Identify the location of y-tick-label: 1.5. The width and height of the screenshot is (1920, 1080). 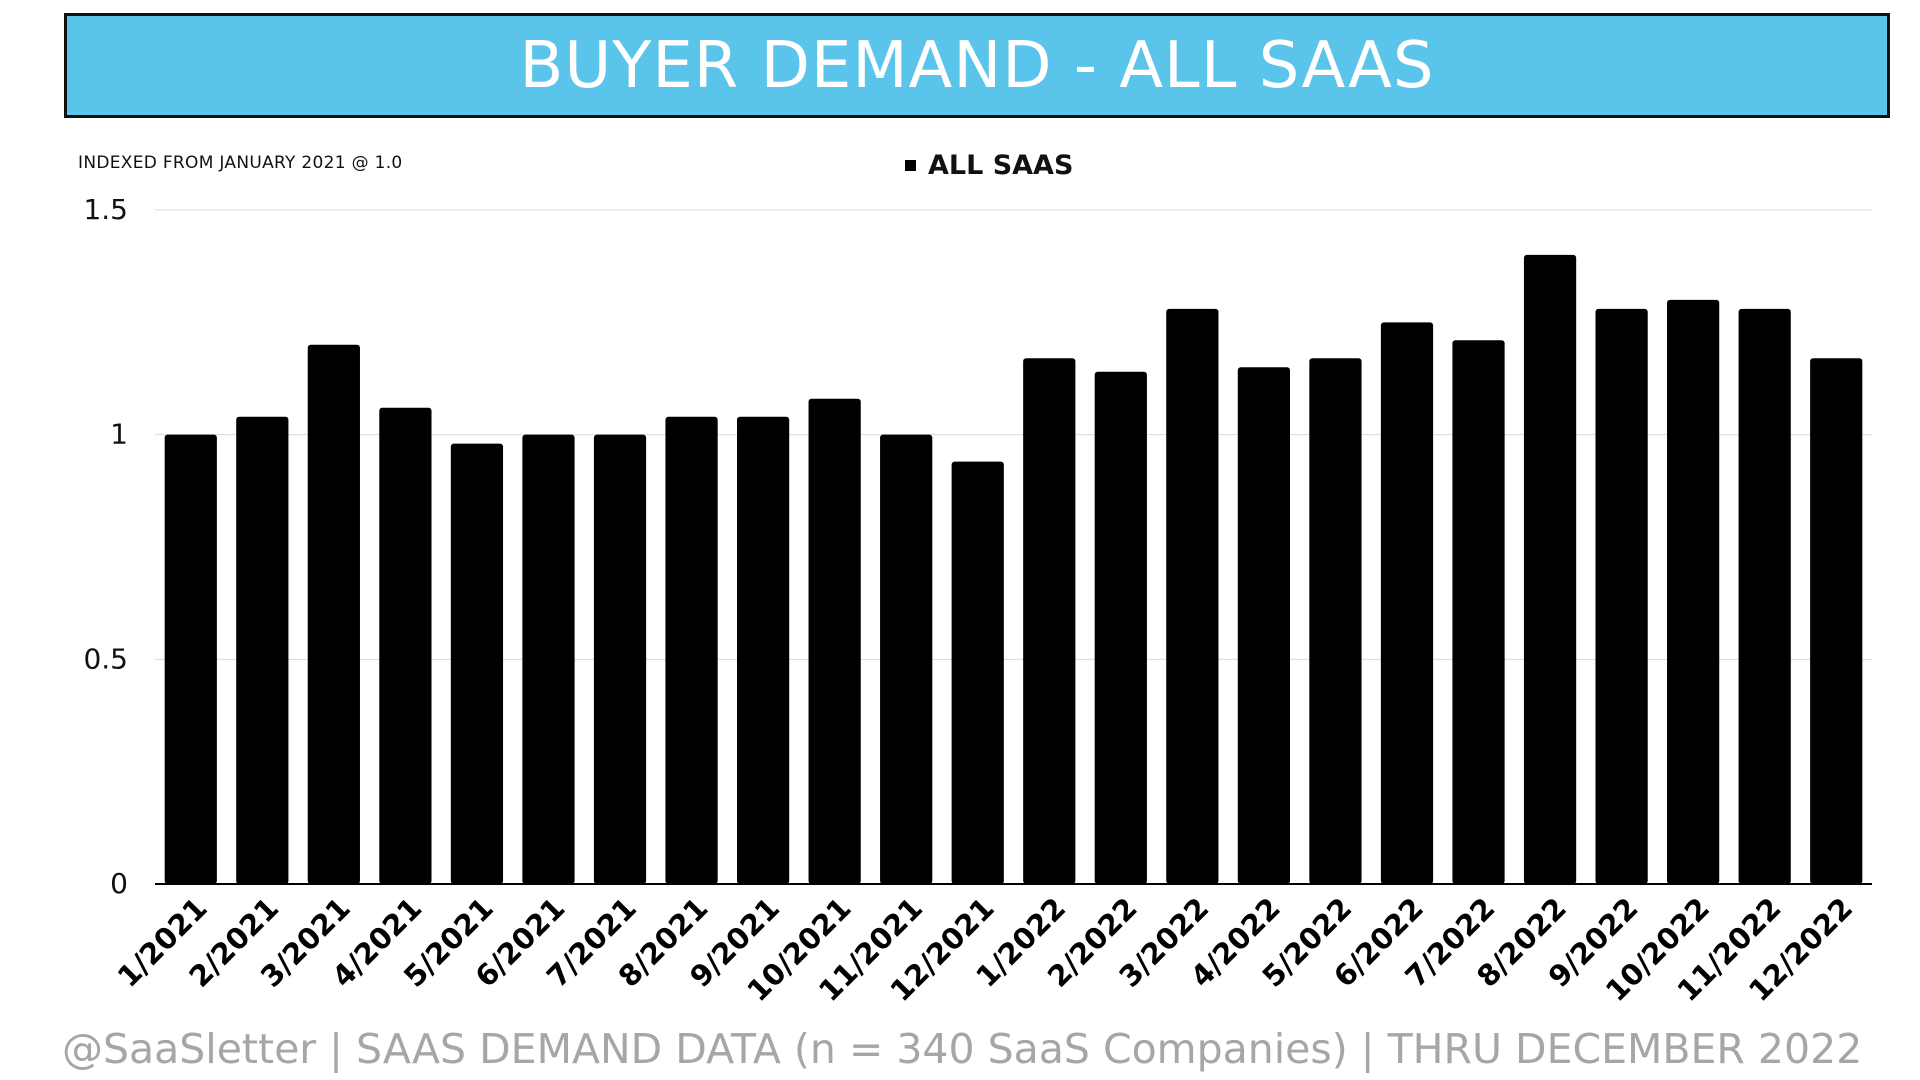
(105, 209).